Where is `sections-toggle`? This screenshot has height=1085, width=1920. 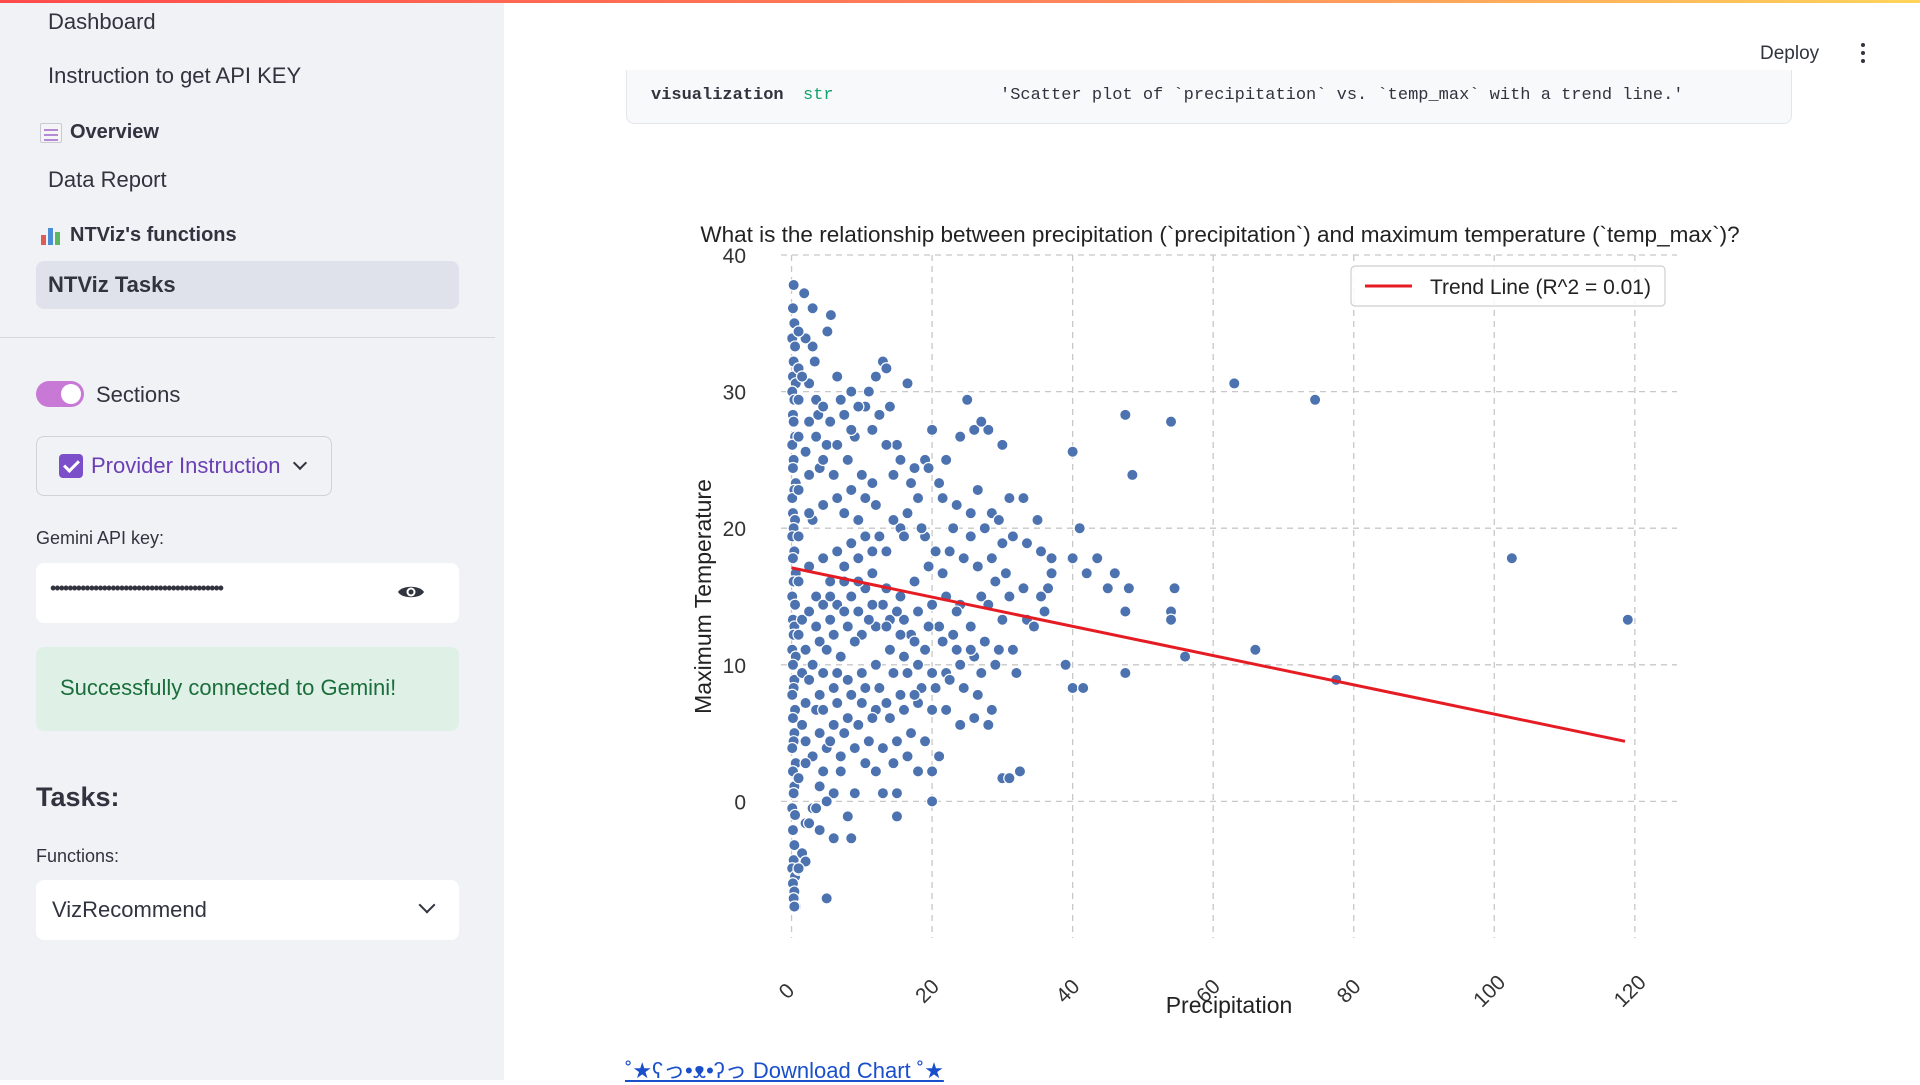
sections-toggle is located at coordinates (60, 394).